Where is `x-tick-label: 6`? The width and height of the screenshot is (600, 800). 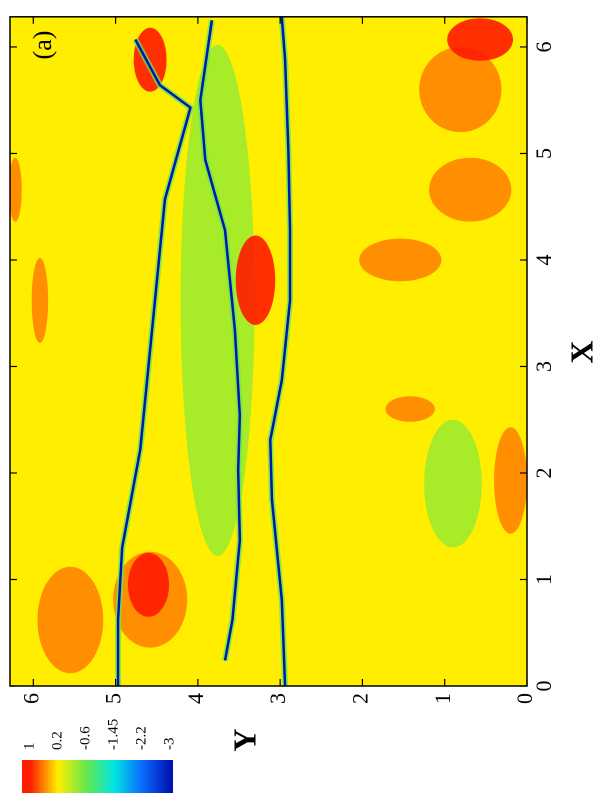 x-tick-label: 6 is located at coordinates (543, 46).